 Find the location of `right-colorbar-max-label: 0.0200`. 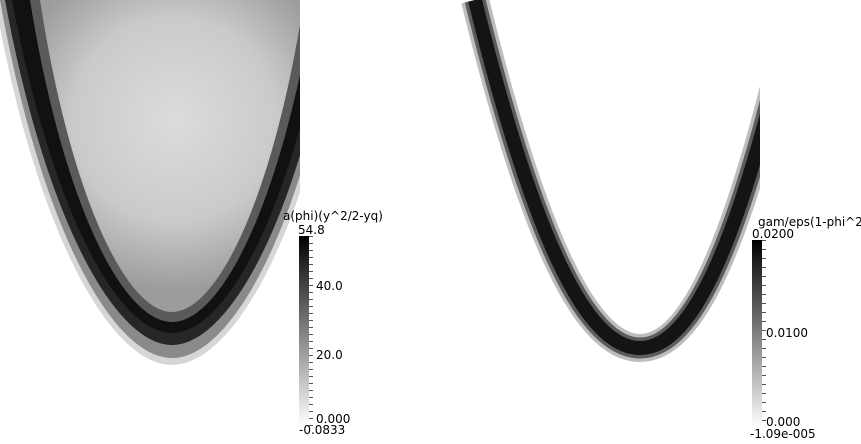

right-colorbar-max-label: 0.0200 is located at coordinates (773, 234).